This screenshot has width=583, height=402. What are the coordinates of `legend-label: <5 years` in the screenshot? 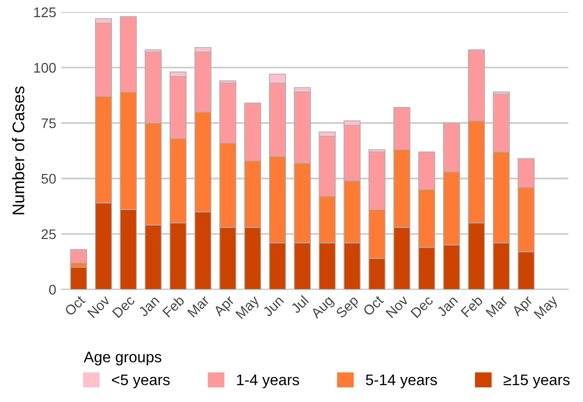 It's located at (141, 381).